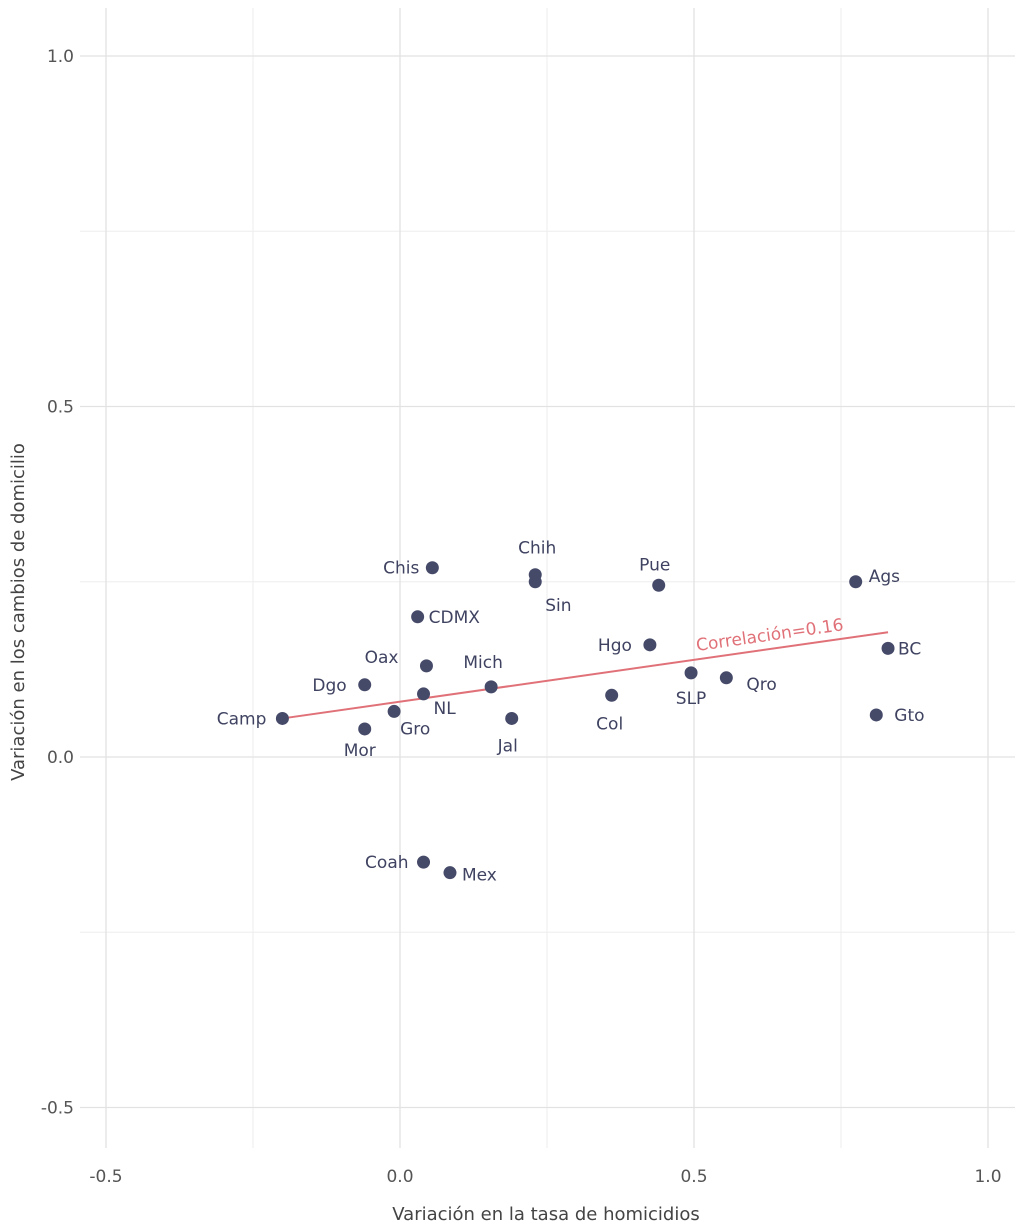 This screenshot has width=1031, height=1228. Describe the element at coordinates (654, 565) in the screenshot. I see `point-label: Pue` at that location.